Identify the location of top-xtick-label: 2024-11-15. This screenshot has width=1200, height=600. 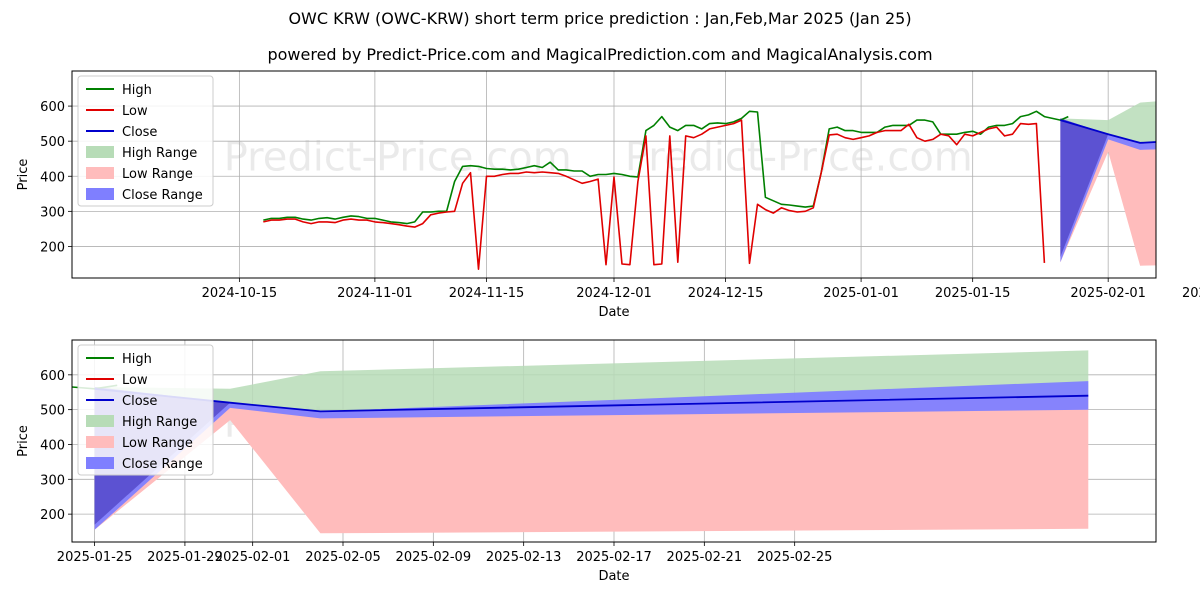
(487, 293).